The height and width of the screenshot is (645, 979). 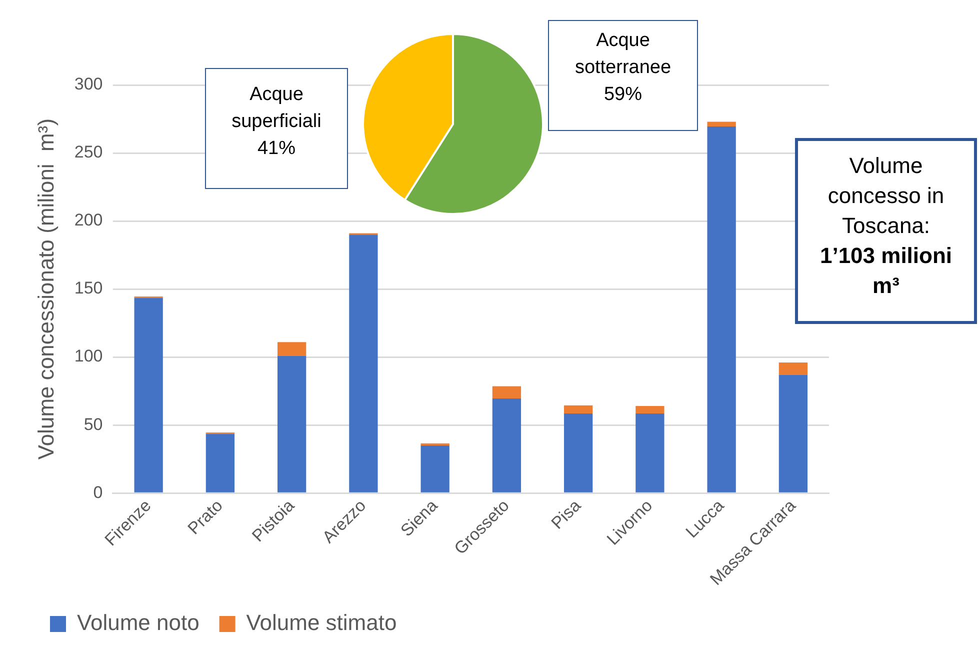 What do you see at coordinates (88, 152) in the screenshot?
I see `y-tick-label: 250` at bounding box center [88, 152].